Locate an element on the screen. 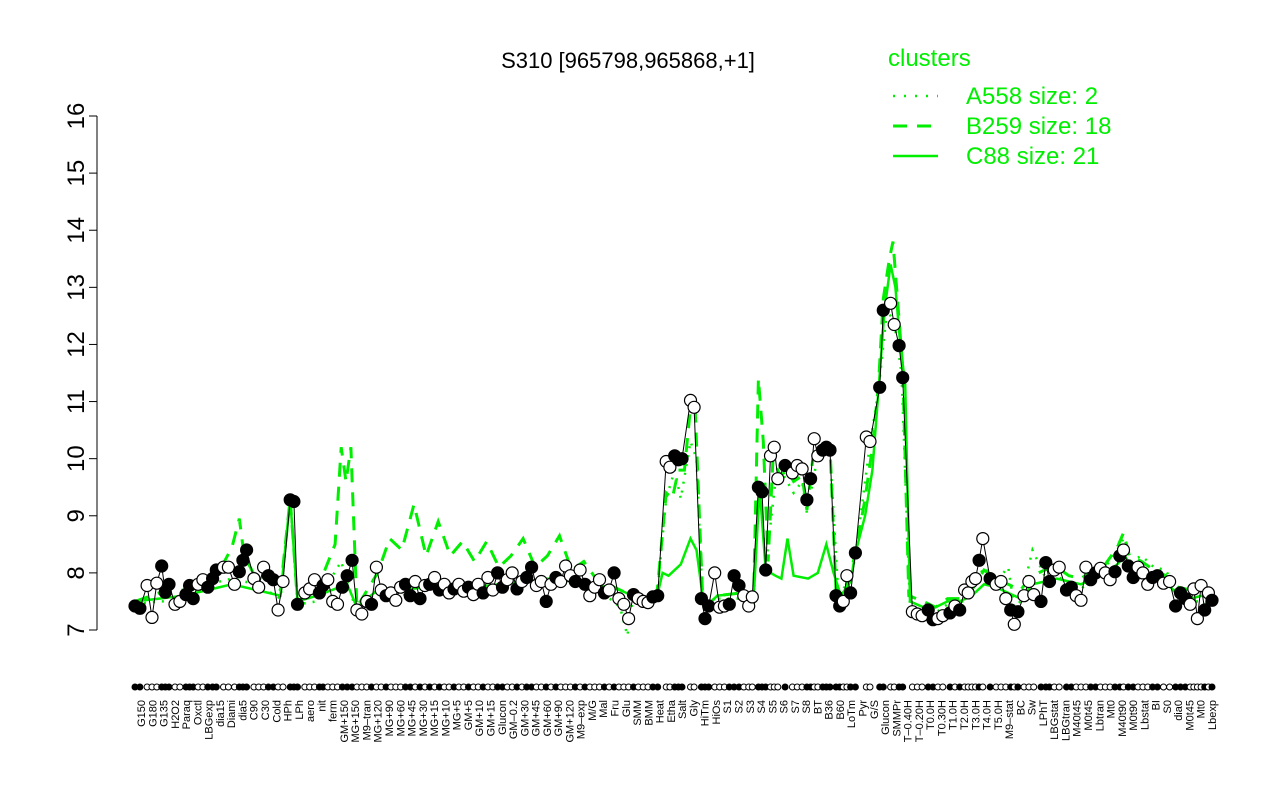  x-tick-label: M9–tran is located at coordinates (368, 720).